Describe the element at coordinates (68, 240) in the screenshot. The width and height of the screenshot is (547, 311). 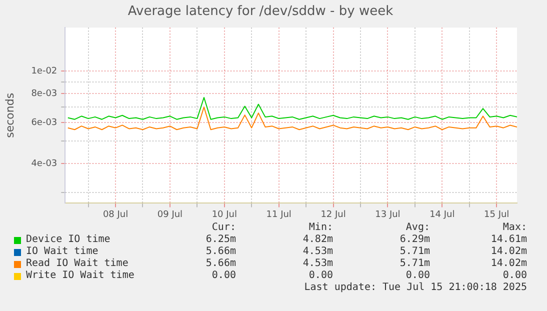
I see `legend-label: Device IO time` at that location.